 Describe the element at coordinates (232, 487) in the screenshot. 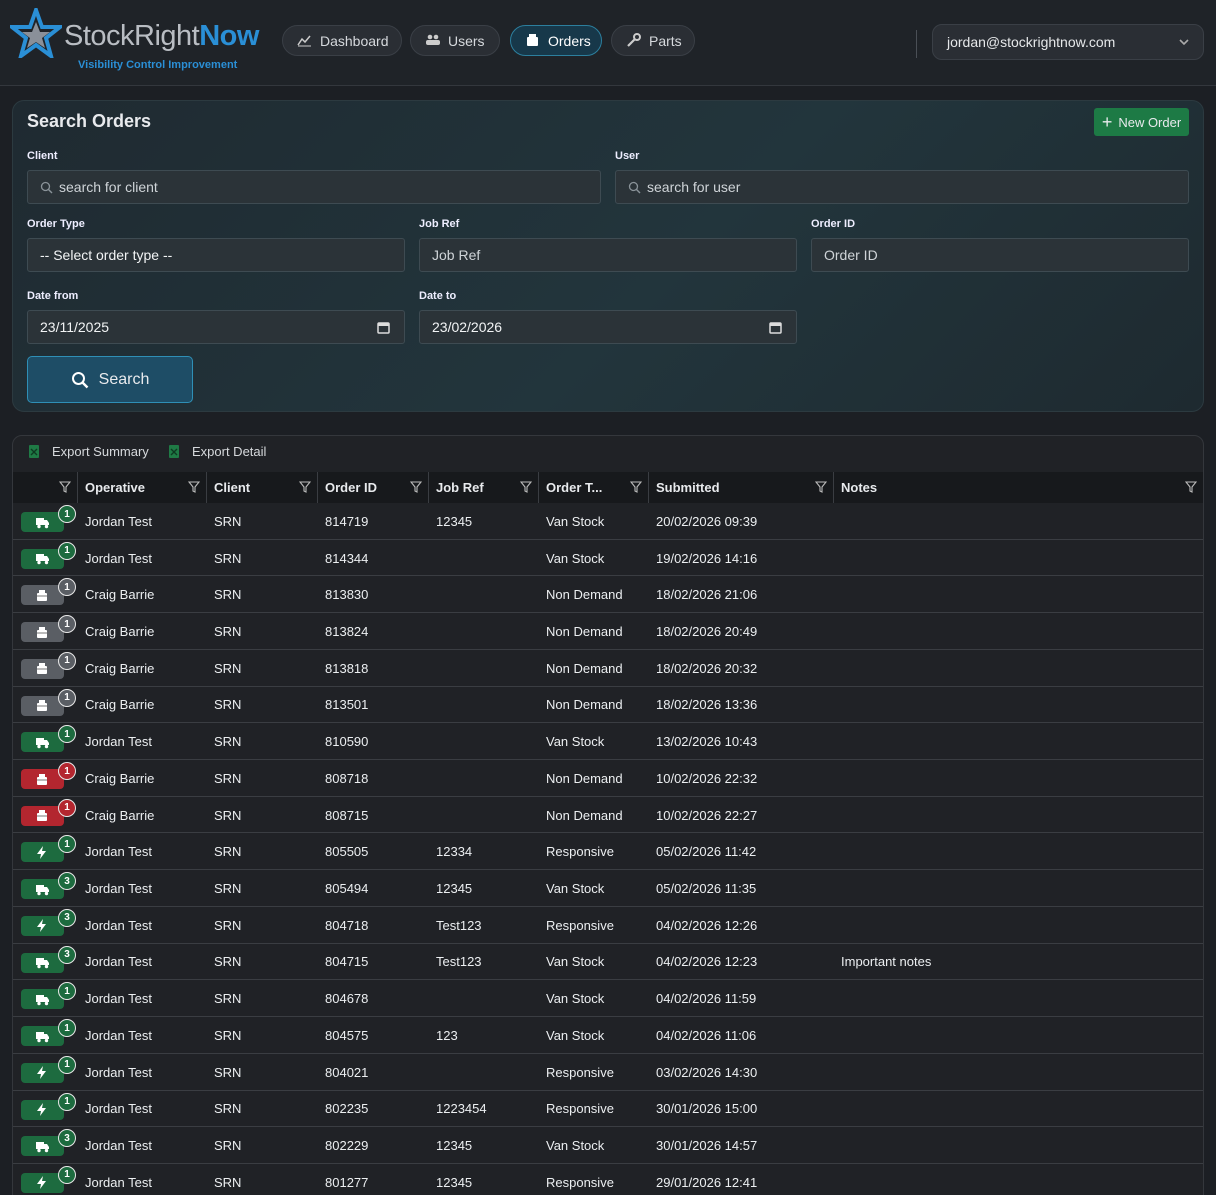

I see `column-header: Client` at that location.